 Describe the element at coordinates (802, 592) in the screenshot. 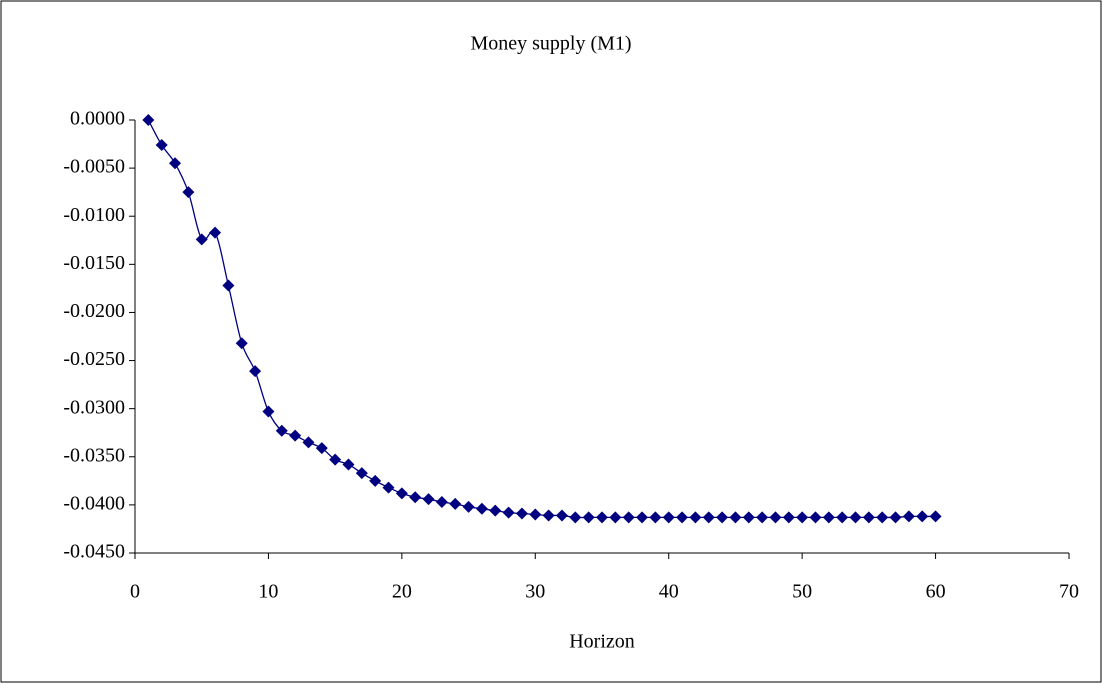

I see `x-tick-label: 50` at that location.